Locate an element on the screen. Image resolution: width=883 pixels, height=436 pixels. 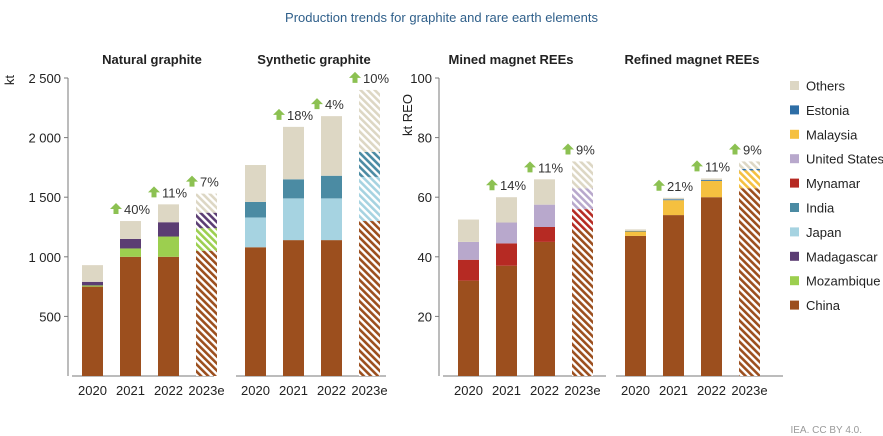
bar-china-2020 is located at coordinates (635, 305).